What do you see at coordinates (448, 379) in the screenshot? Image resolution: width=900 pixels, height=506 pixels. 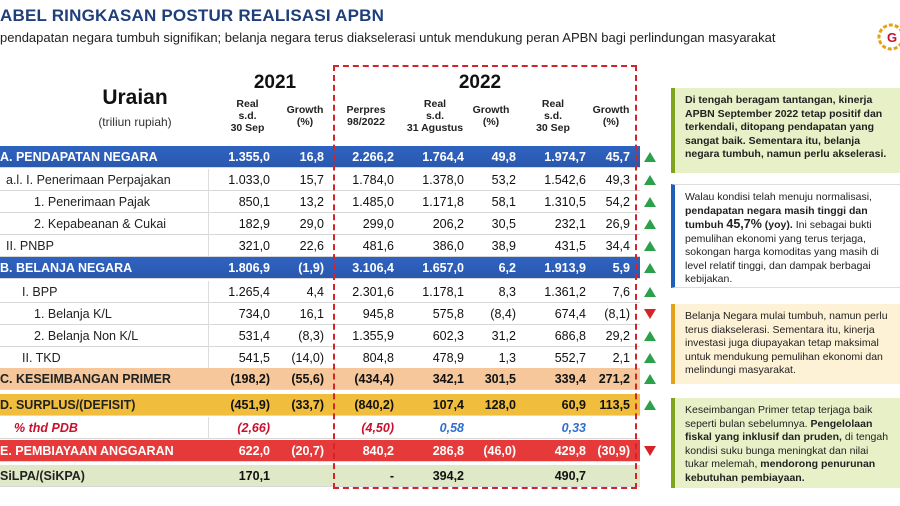 I see `table-cell: 342,1` at bounding box center [448, 379].